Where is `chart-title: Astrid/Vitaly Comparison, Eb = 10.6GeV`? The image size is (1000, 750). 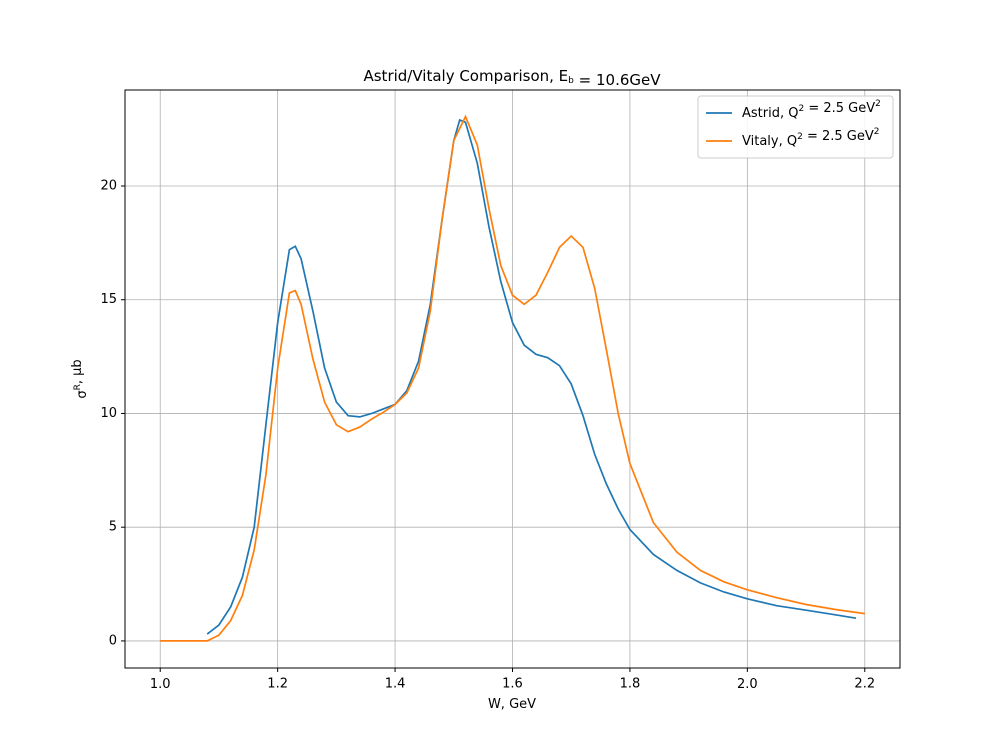
chart-title: Astrid/Vitaly Comparison, Eb = 10.6GeV is located at coordinates (512, 78).